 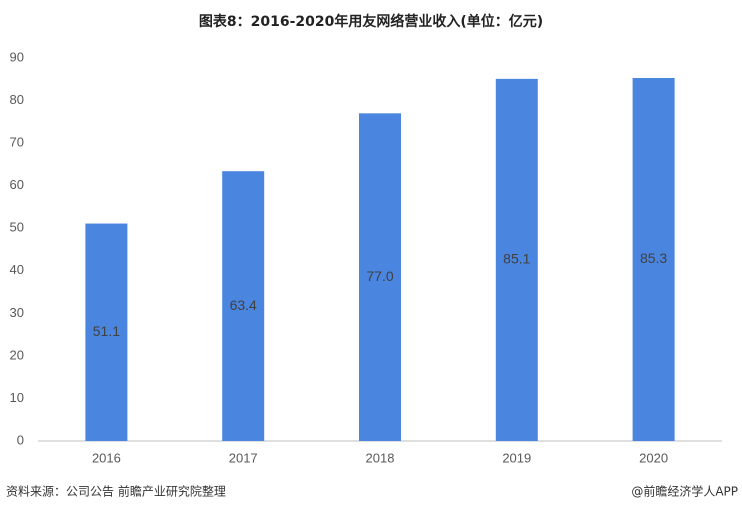 What do you see at coordinates (371, 21) in the screenshot?
I see `chart-title: 图表8：2016-2020年用友网络营业收入(单位：亿元)` at bounding box center [371, 21].